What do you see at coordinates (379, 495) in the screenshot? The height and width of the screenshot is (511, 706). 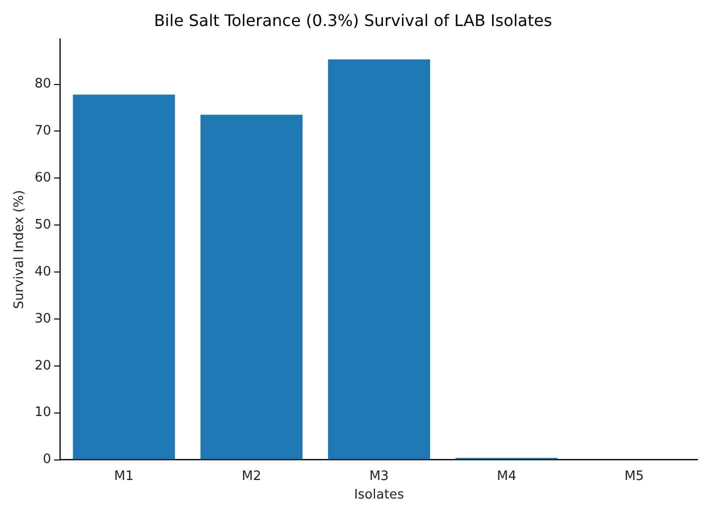 I see `x-axis-title: Isolates` at bounding box center [379, 495].